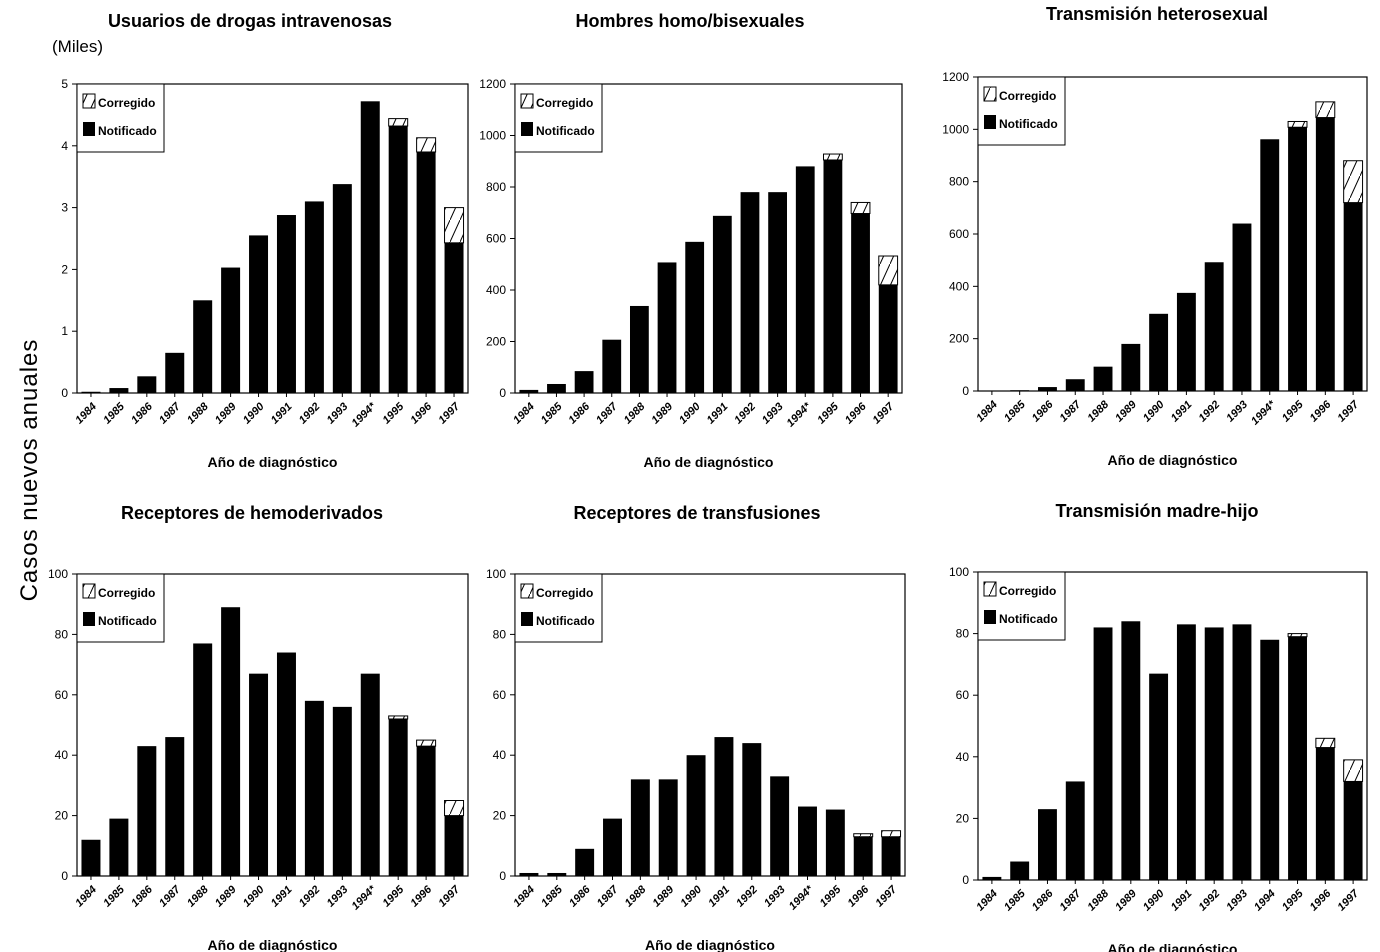  What do you see at coordinates (64, 146) in the screenshot?
I see `y-tick-label: 4` at bounding box center [64, 146].